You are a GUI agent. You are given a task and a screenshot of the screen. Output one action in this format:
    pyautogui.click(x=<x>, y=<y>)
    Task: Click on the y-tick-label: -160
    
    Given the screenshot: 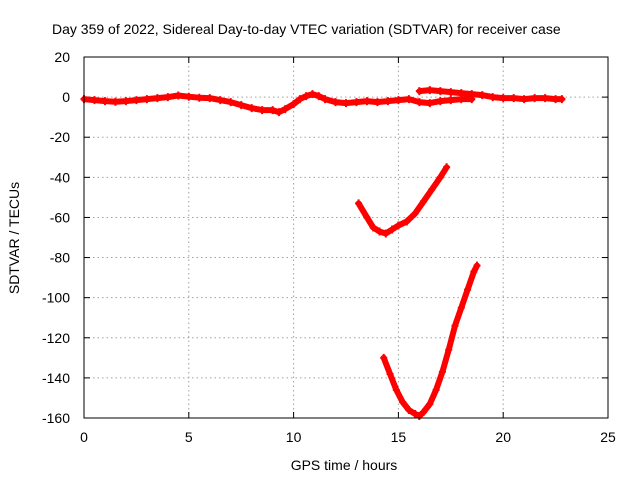 What is the action you would take?
    pyautogui.click(x=56, y=418)
    